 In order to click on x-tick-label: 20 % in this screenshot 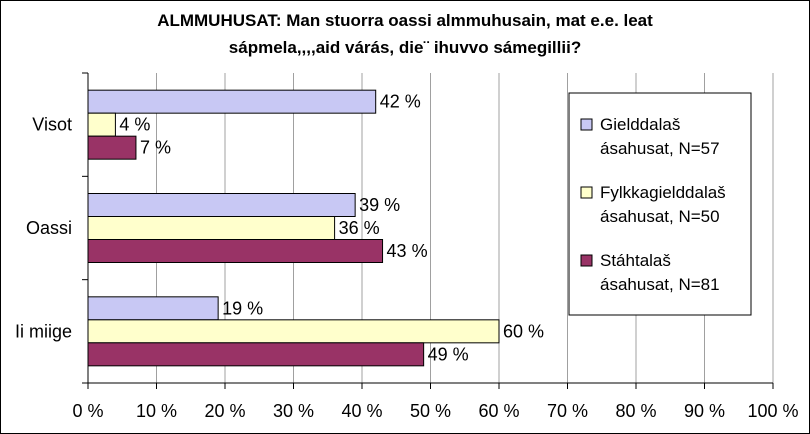, I will do `click(224, 411)`.